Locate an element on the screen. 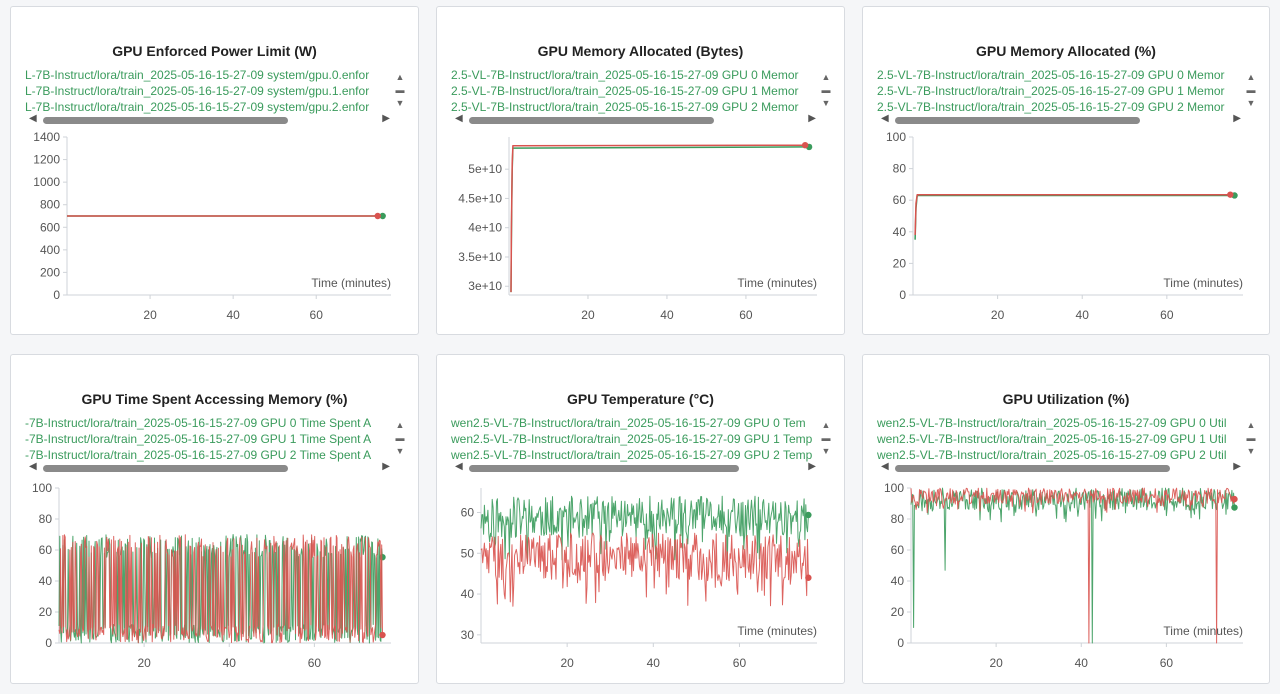  y-tick-label: 3.5e+10 is located at coordinates (480, 257).